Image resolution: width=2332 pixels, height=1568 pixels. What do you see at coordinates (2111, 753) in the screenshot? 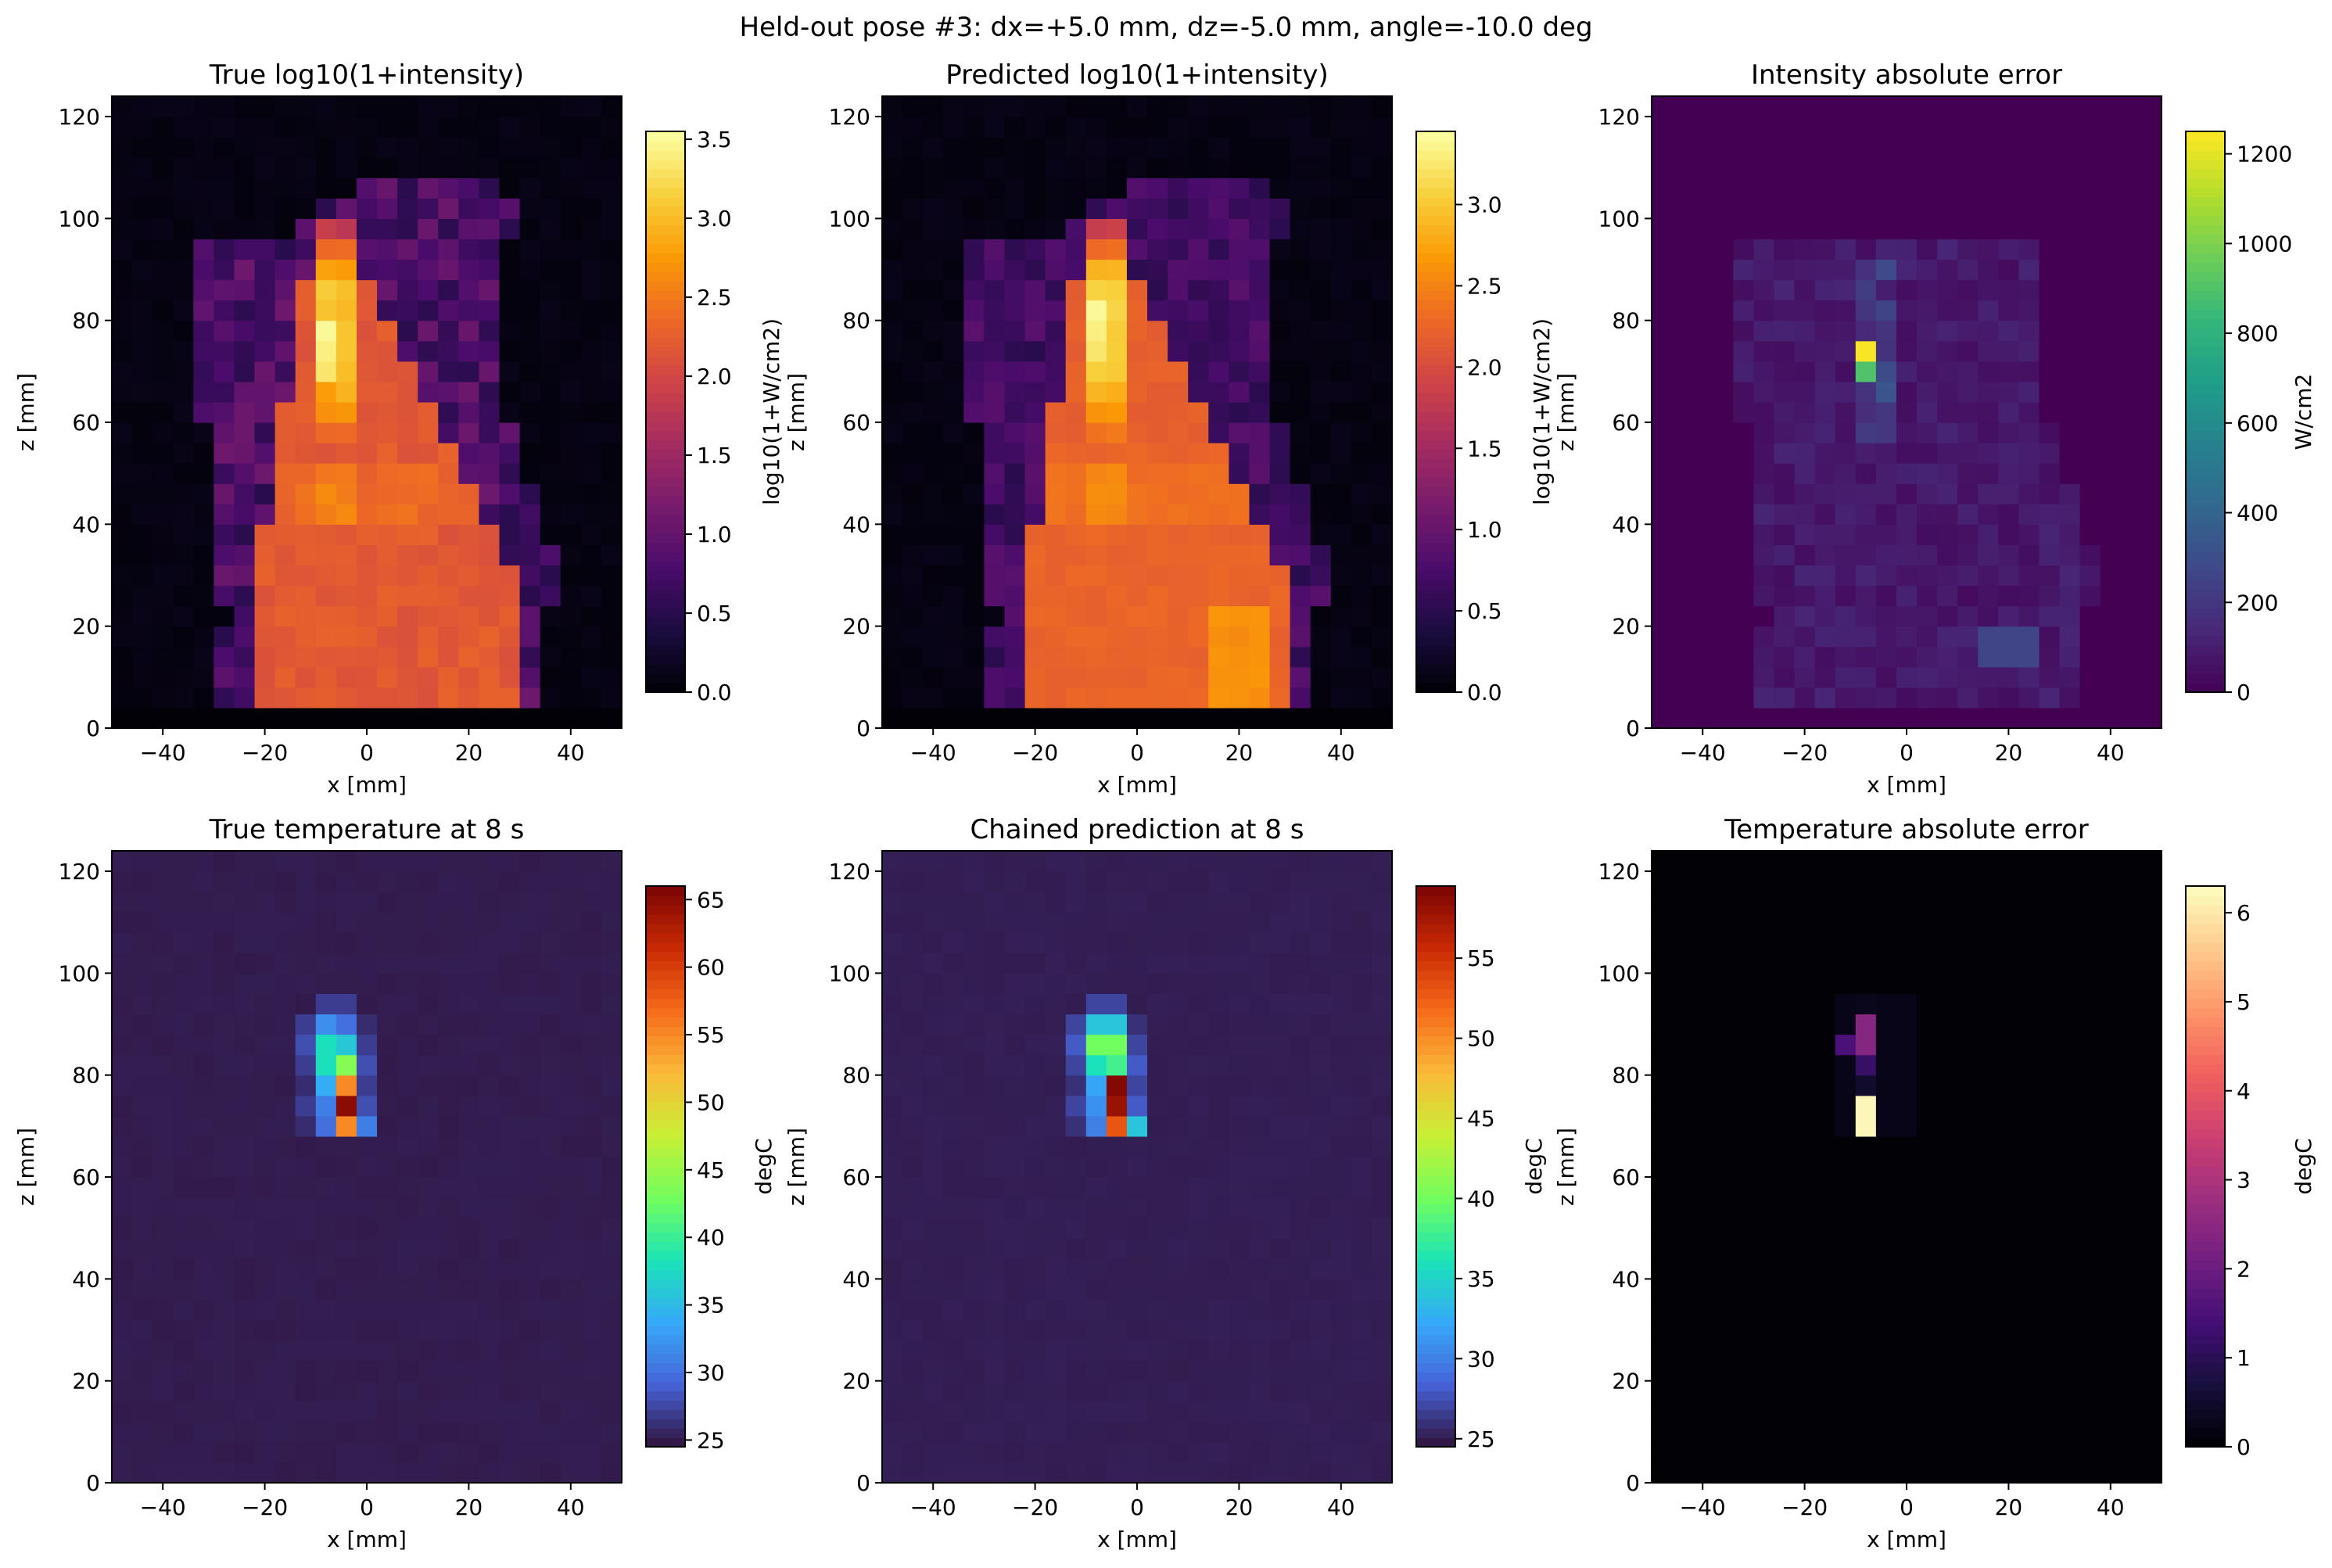
I see `x-tick-label: 40` at bounding box center [2111, 753].